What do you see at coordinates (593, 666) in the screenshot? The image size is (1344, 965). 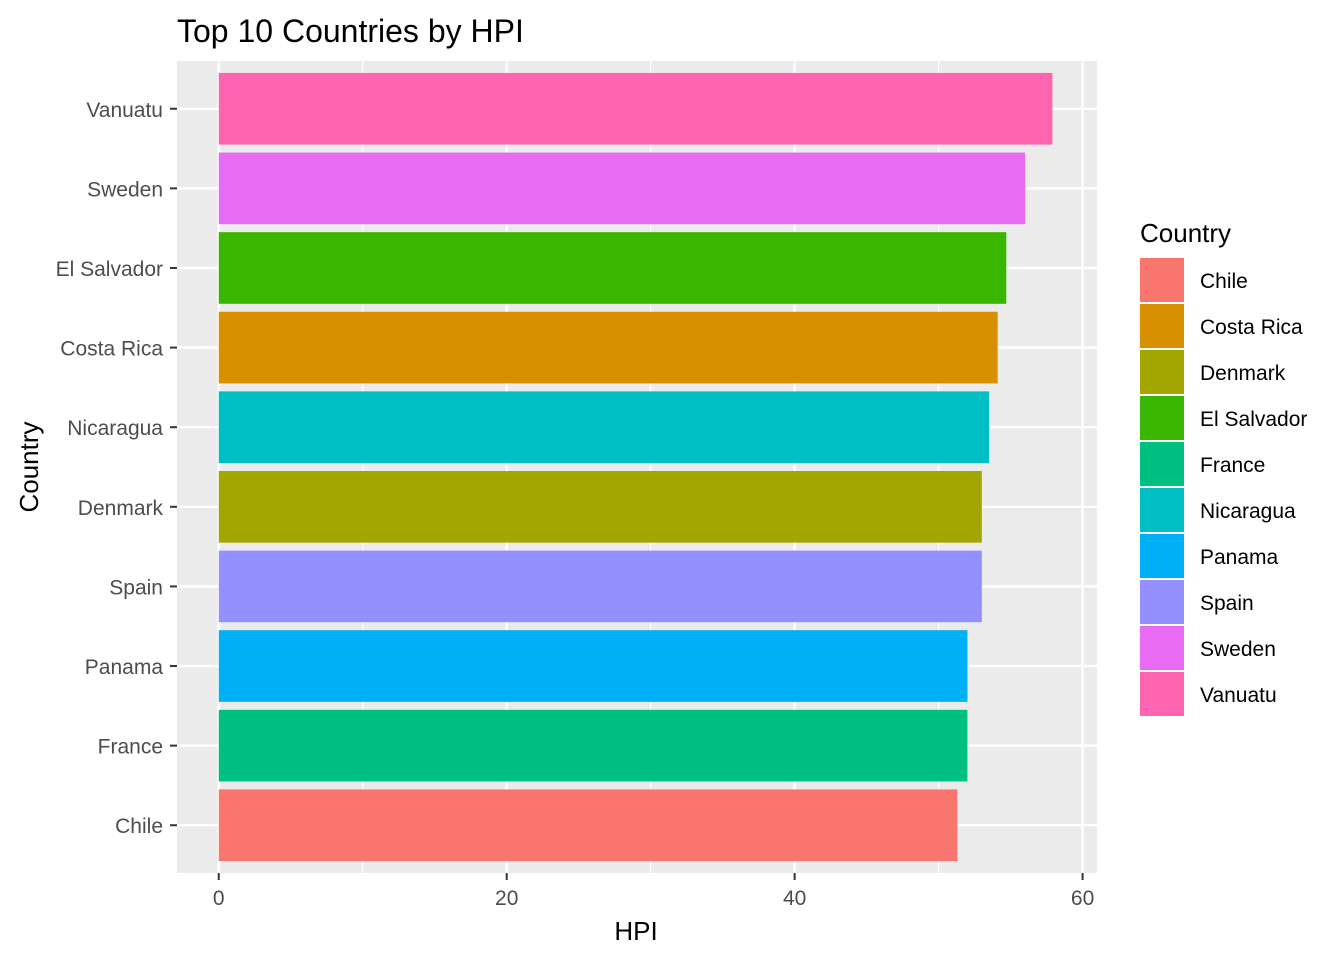 I see `bar-panama` at bounding box center [593, 666].